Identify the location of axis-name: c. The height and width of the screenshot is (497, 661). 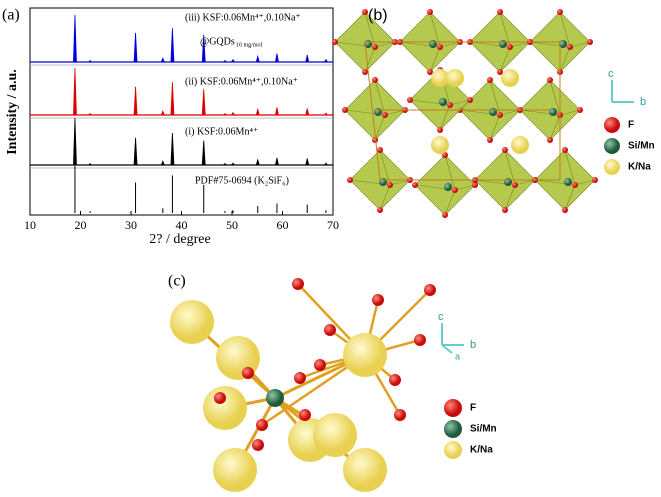
(611, 74).